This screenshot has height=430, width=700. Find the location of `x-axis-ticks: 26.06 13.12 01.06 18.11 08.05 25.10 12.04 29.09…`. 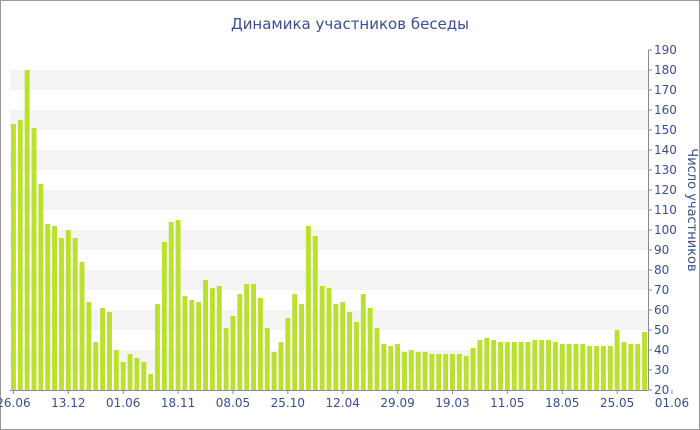

x-axis-ticks: 26.06 13.12 01.06 18.11 08.05 25.10 12.04 29.09… is located at coordinates (344, 400).